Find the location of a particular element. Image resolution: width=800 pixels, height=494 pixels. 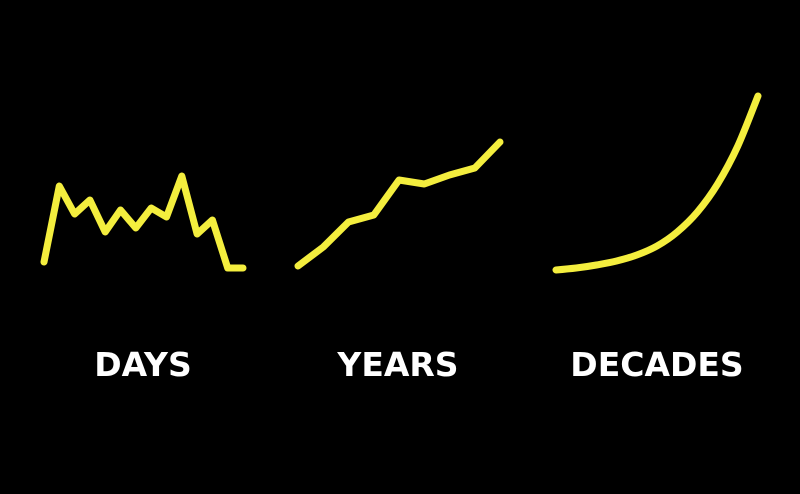

chart-label-decades: DECADES is located at coordinates (657, 364).